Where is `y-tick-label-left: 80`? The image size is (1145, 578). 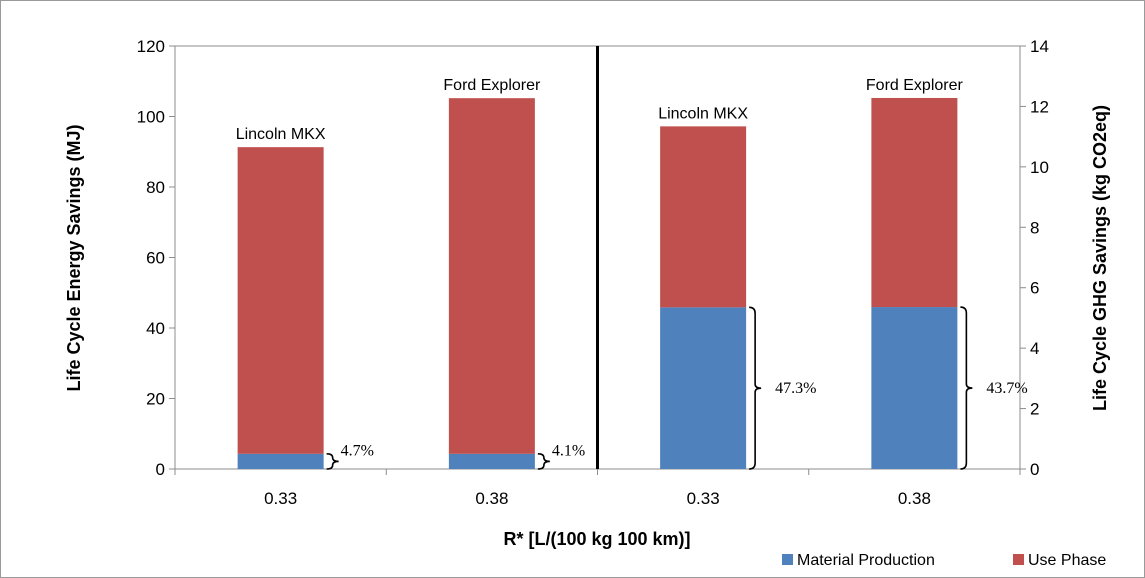
y-tick-label-left: 80 is located at coordinates (155, 187).